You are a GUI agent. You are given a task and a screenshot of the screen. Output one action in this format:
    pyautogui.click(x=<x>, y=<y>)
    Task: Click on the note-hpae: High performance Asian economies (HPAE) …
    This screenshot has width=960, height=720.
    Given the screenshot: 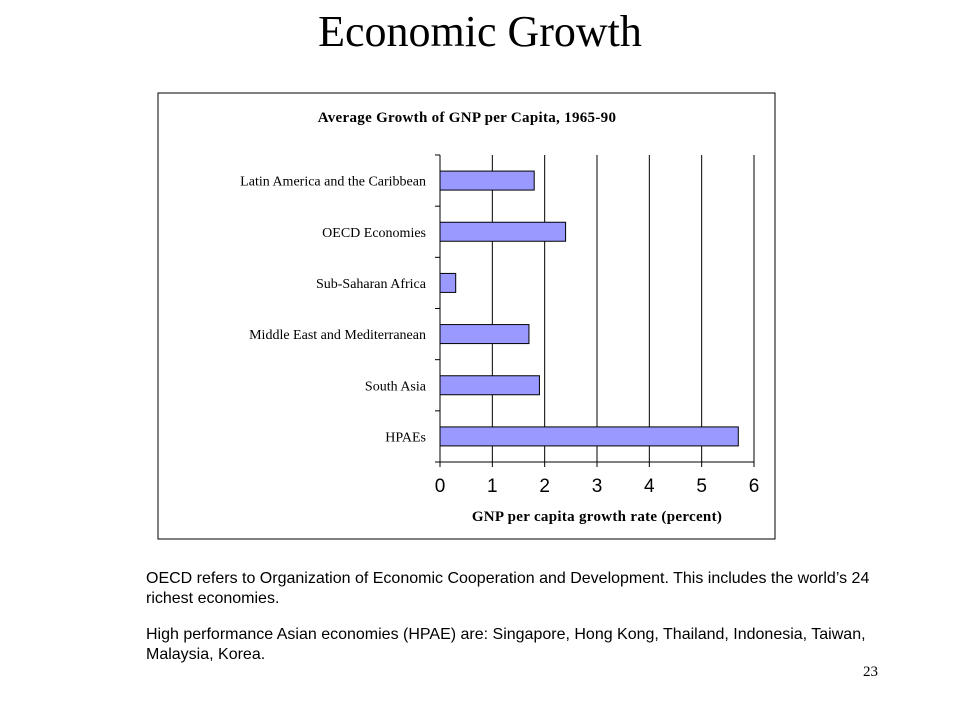 What is the action you would take?
    pyautogui.click(x=506, y=644)
    